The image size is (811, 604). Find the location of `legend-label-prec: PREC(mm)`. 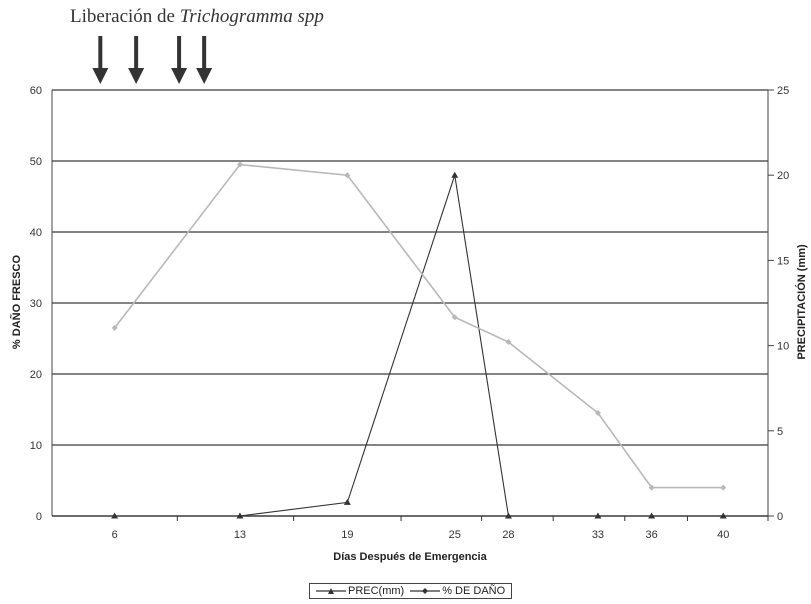

legend-label-prec: PREC(mm) is located at coordinates (376, 591).